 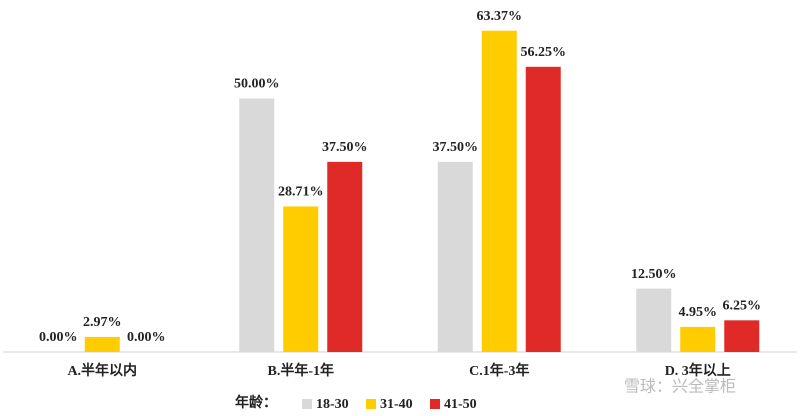 What do you see at coordinates (698, 312) in the screenshot?
I see `data-label: 4.95%` at bounding box center [698, 312].